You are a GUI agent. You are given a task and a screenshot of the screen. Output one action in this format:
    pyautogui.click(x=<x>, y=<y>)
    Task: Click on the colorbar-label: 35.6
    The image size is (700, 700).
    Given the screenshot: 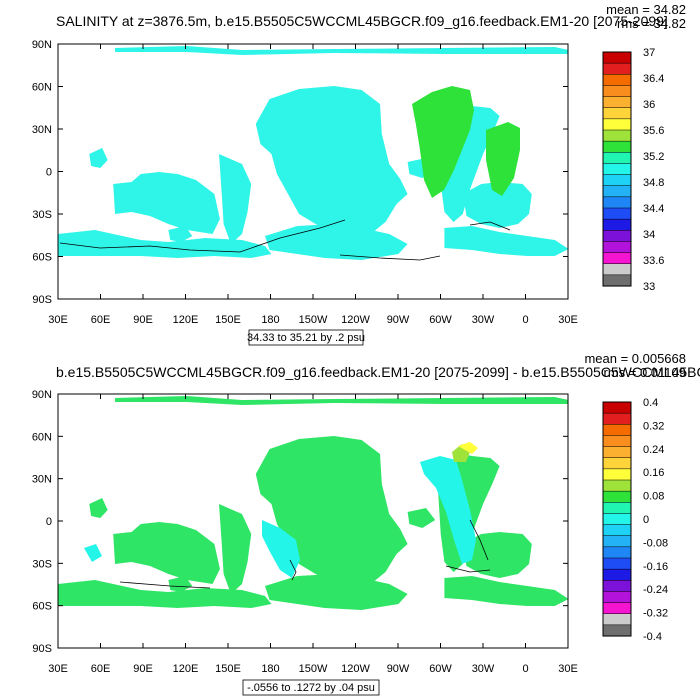 What is the action you would take?
    pyautogui.click(x=653, y=131)
    